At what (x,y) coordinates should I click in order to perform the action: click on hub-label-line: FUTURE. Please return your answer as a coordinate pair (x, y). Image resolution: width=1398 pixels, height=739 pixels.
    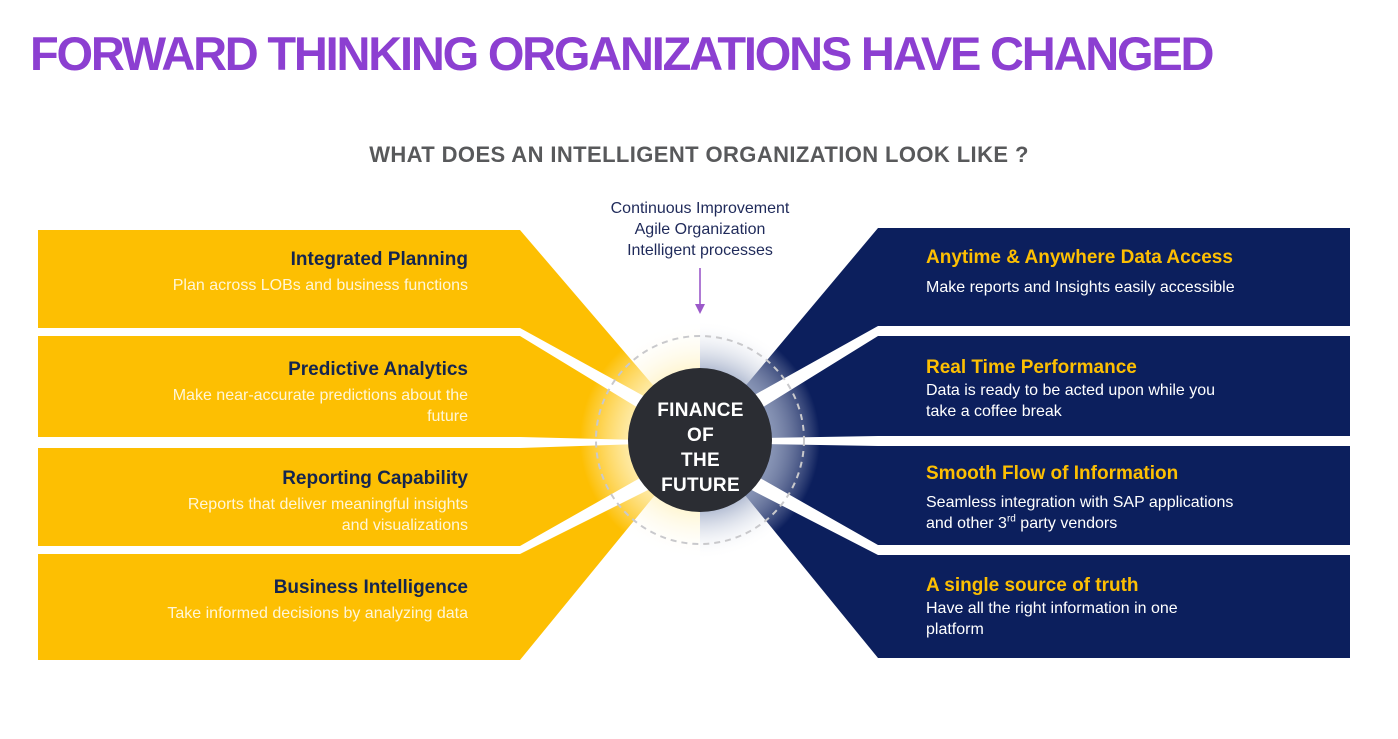
    Looking at the image, I should click on (700, 485).